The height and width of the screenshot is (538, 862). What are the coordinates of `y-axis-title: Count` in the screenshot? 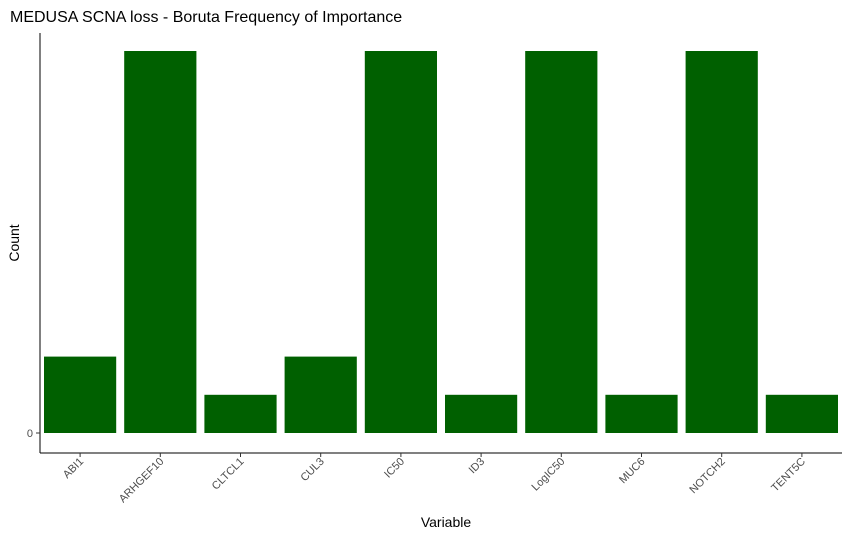 It's located at (14, 242).